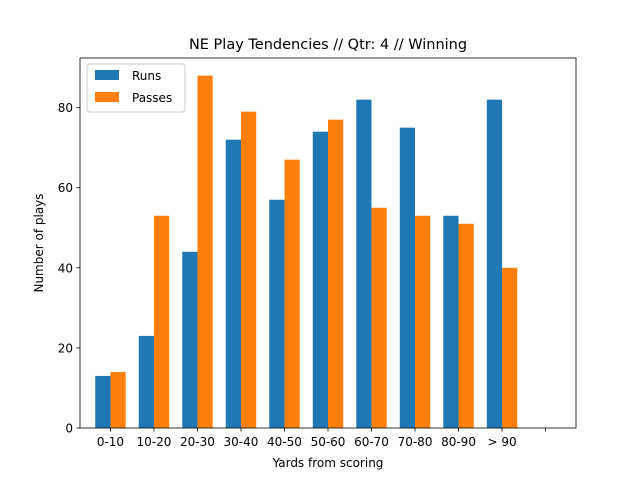 The image size is (640, 480). Describe the element at coordinates (65, 188) in the screenshot. I see `y-tick-label: 60` at that location.